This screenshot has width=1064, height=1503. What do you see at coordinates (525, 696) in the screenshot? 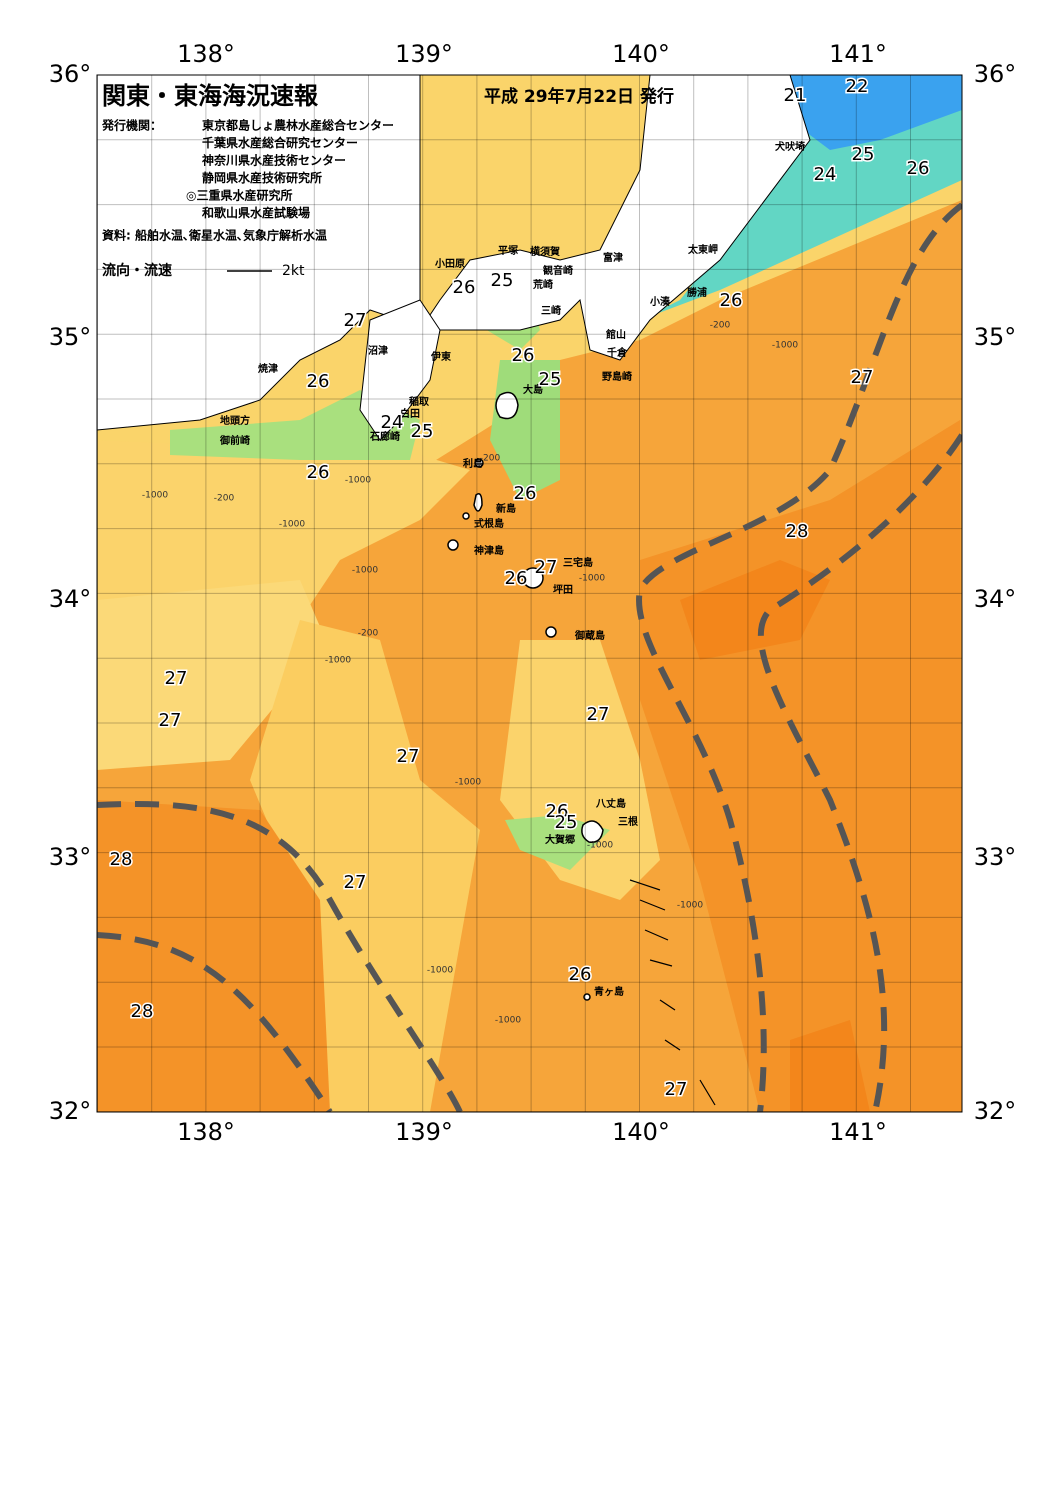
I see `islands` at bounding box center [525, 696].